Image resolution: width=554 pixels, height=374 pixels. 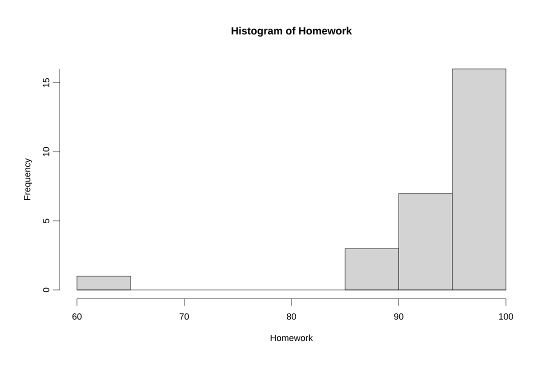 What do you see at coordinates (46, 221) in the screenshot?
I see `y-tick-label: 5` at bounding box center [46, 221].